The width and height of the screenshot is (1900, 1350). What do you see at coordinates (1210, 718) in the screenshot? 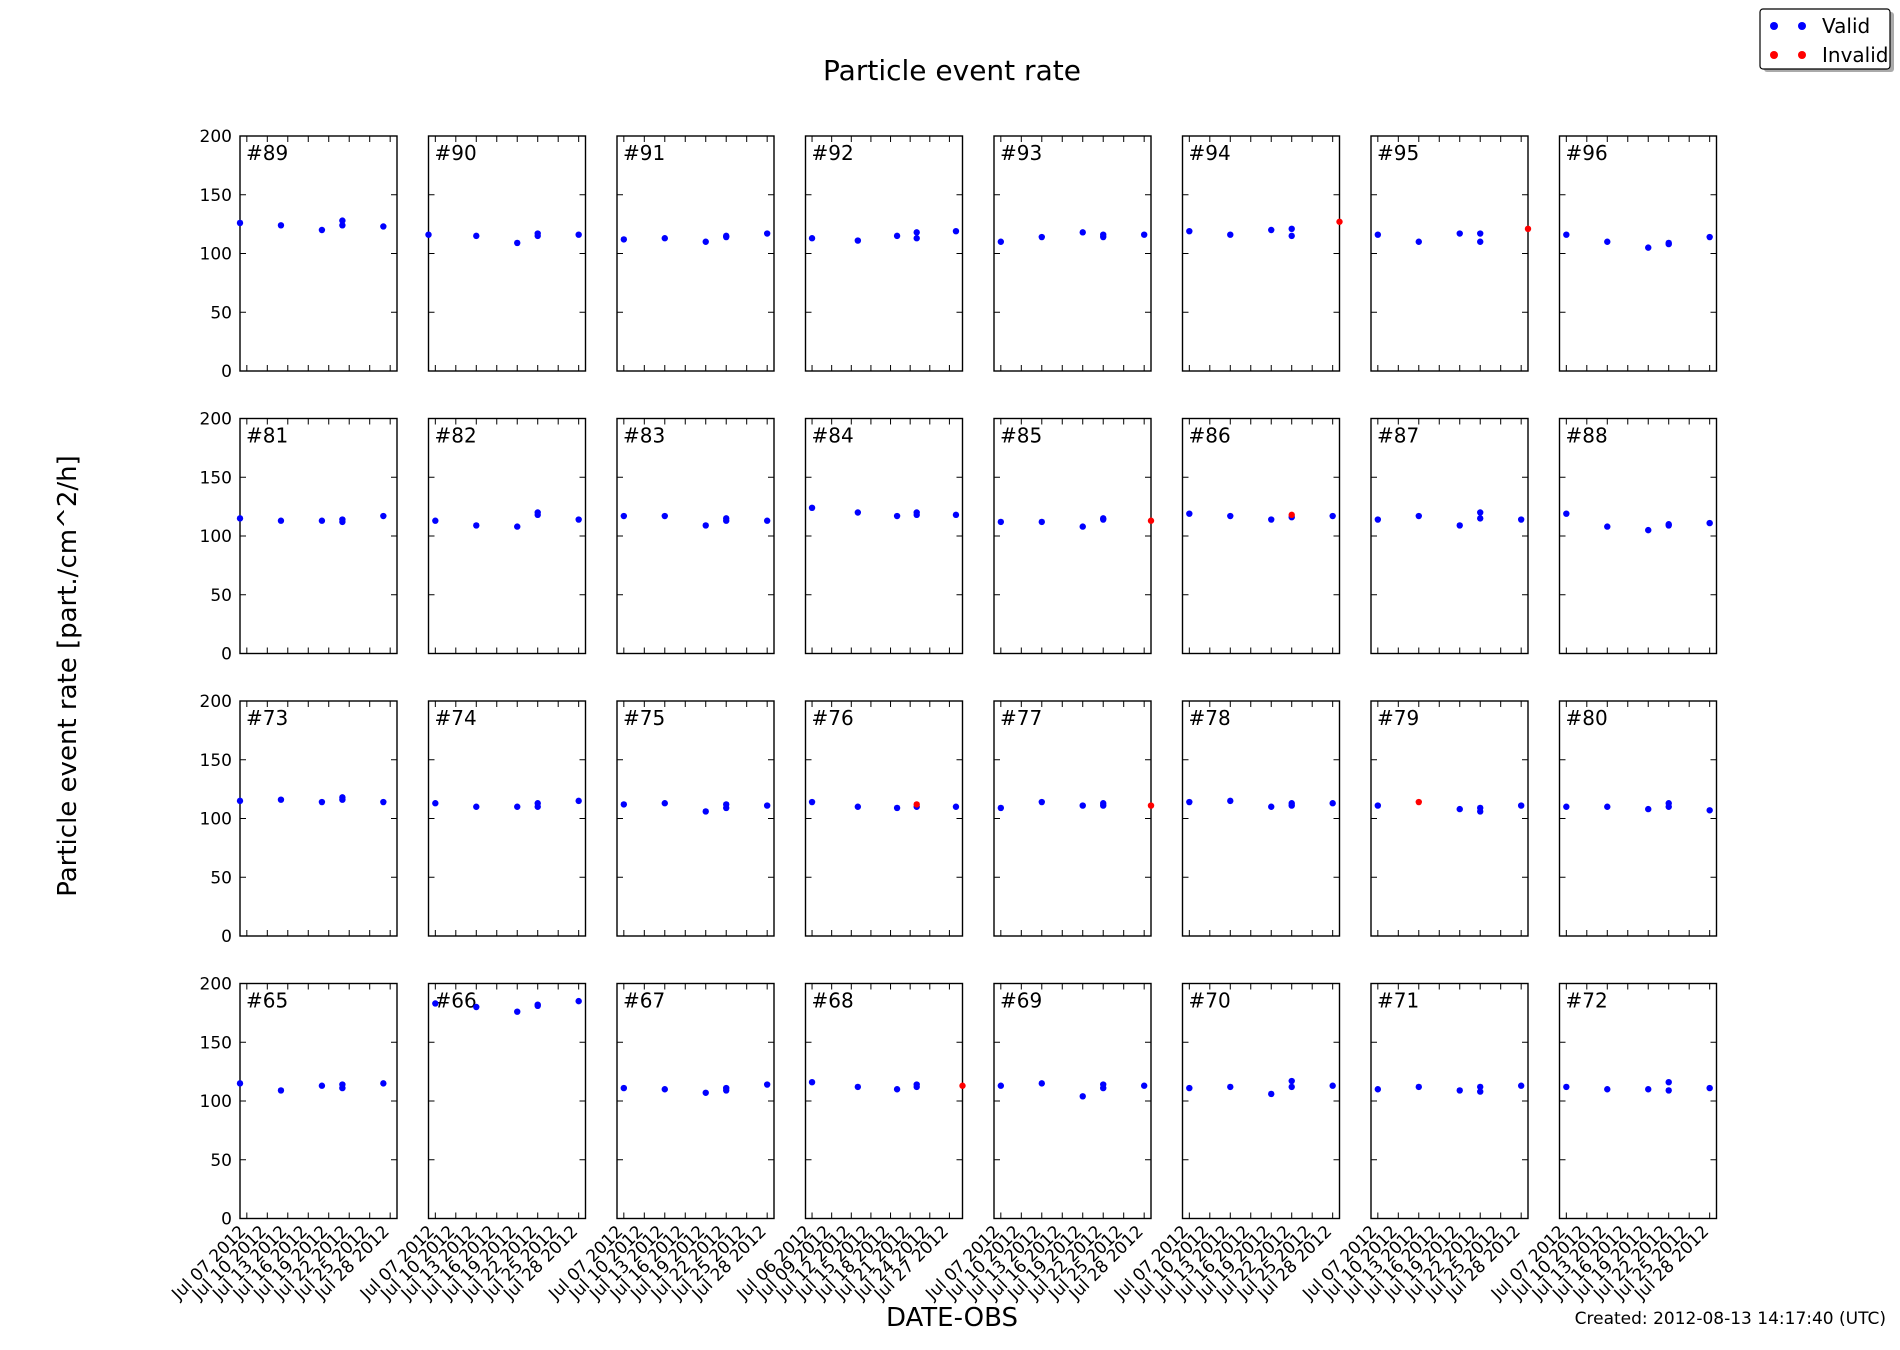
I see `panel-label: #78` at bounding box center [1210, 718].